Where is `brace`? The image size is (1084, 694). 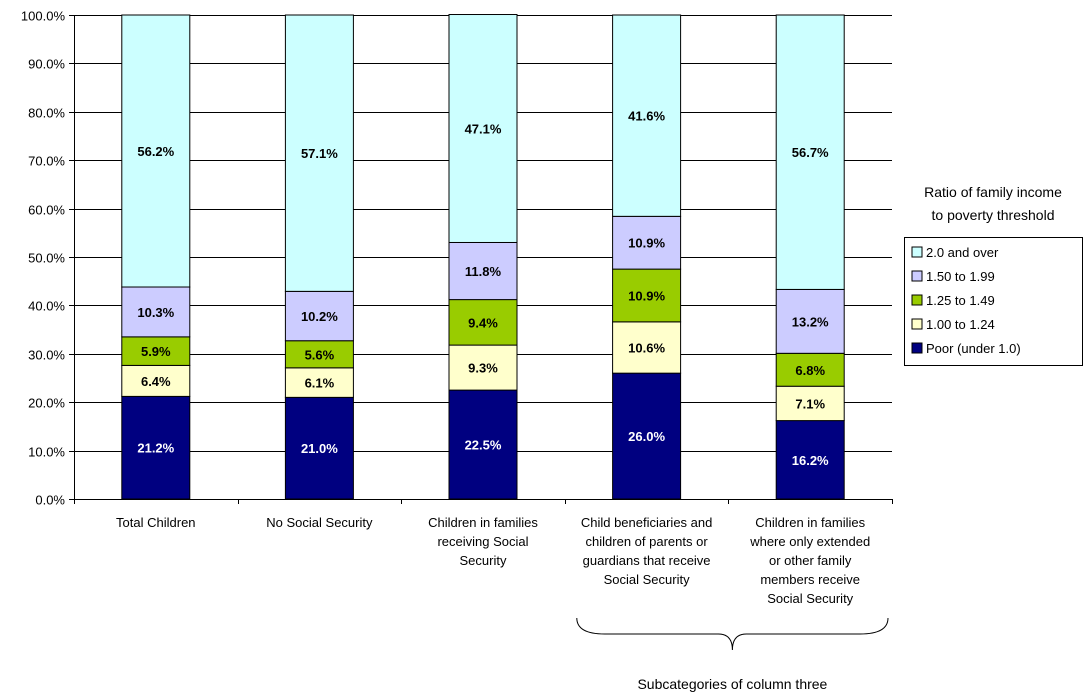
brace is located at coordinates (732, 634).